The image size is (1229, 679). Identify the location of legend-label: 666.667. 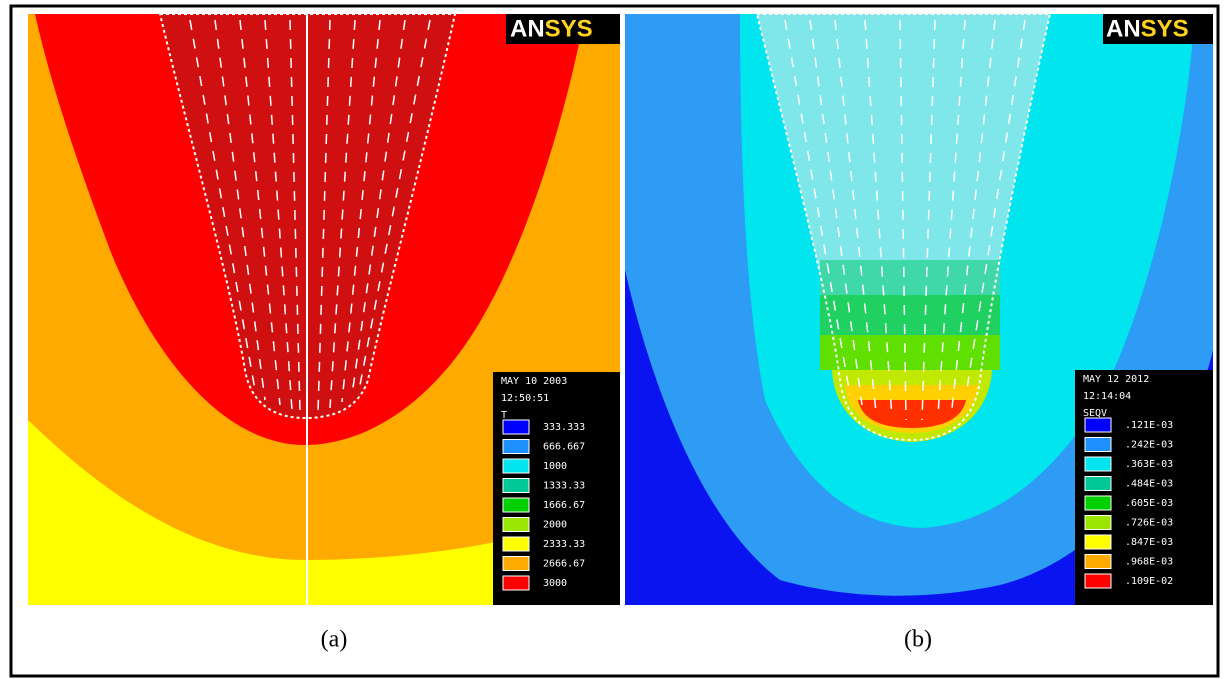
(564, 447).